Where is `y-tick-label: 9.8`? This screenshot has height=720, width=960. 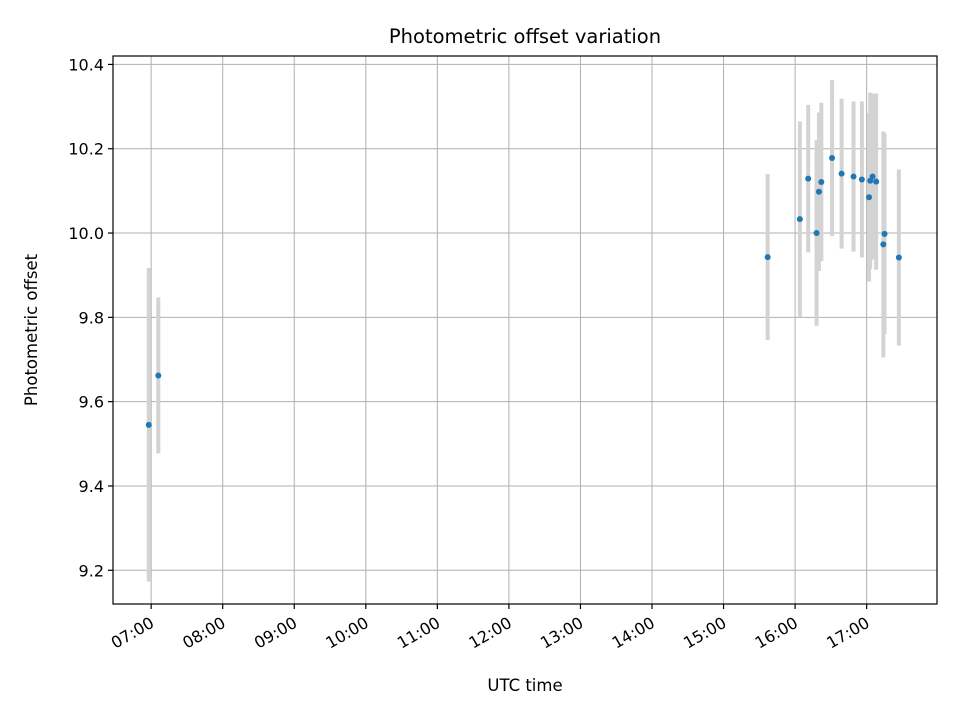
y-tick-label: 9.8 is located at coordinates (91, 317).